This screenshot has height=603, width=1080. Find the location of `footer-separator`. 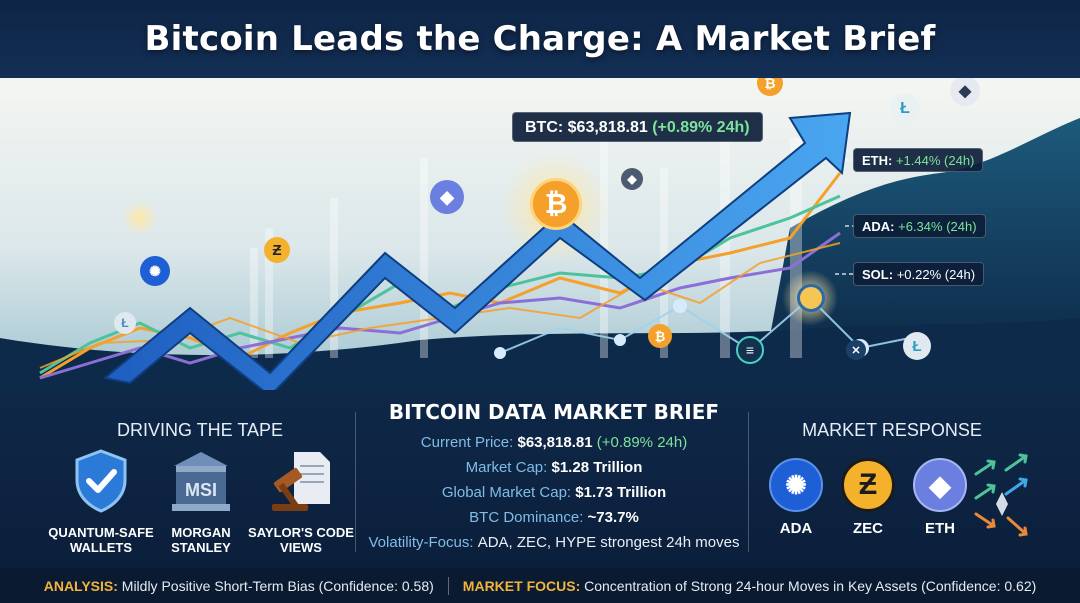

footer-separator is located at coordinates (448, 585).